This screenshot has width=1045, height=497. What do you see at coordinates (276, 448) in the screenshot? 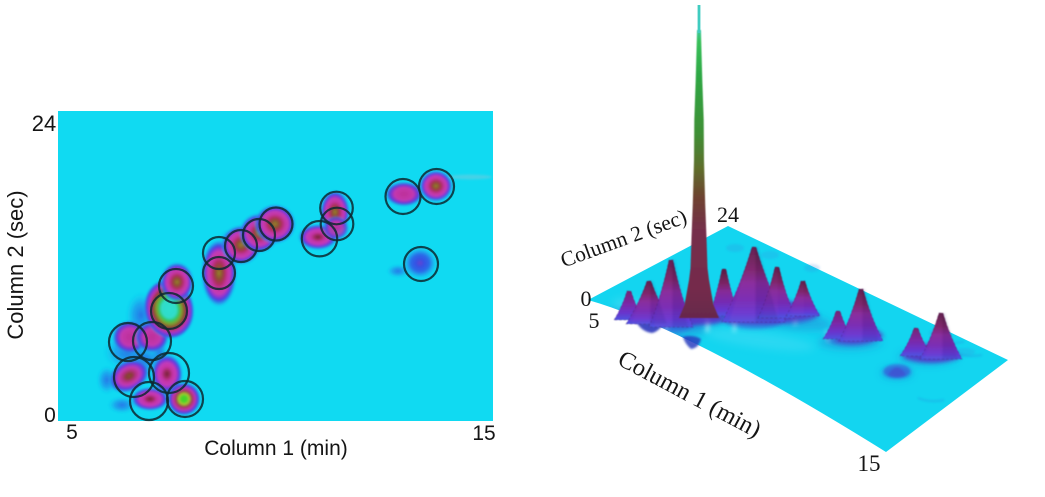
I see `svg-text: Column 1 (min)` at bounding box center [276, 448].